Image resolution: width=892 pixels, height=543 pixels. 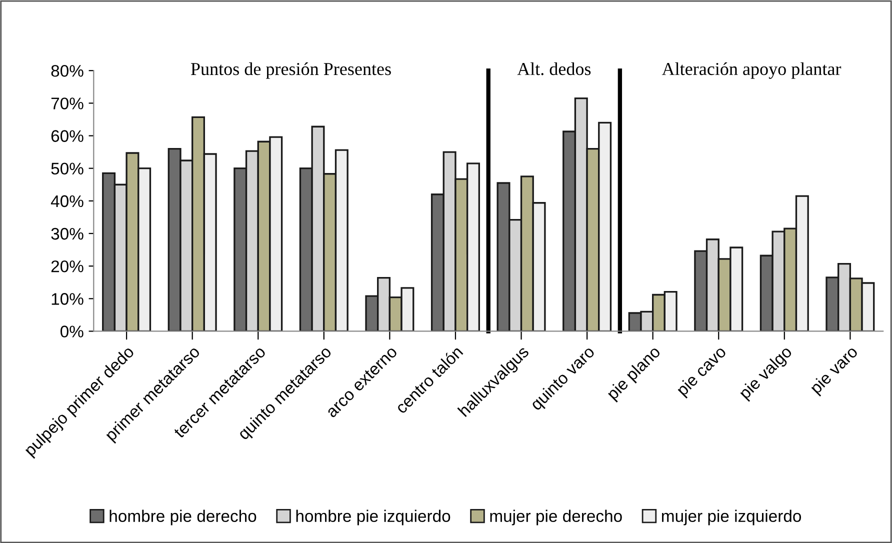 What do you see at coordinates (702, 371) in the screenshot?
I see `x-tick-label: pie cavo` at bounding box center [702, 371].